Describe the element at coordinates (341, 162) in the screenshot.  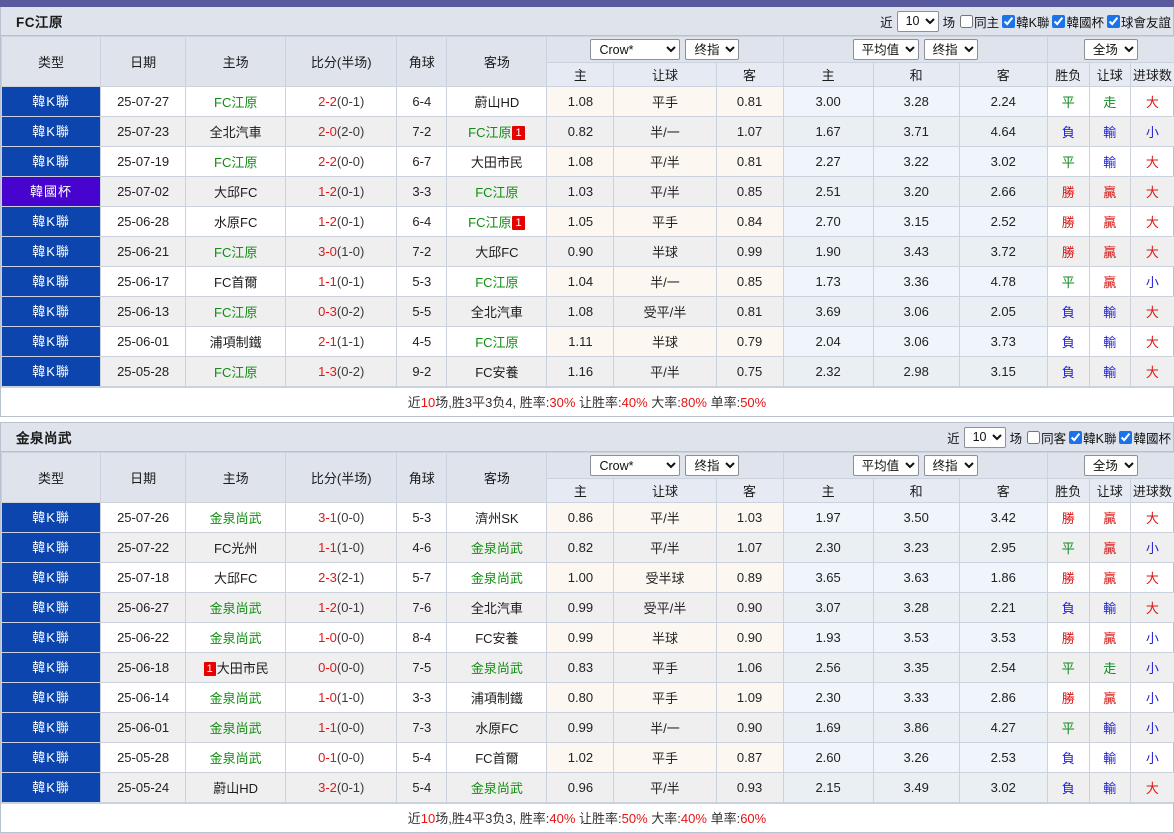
I see `cell-score: 2-2(0-0)` at that location.